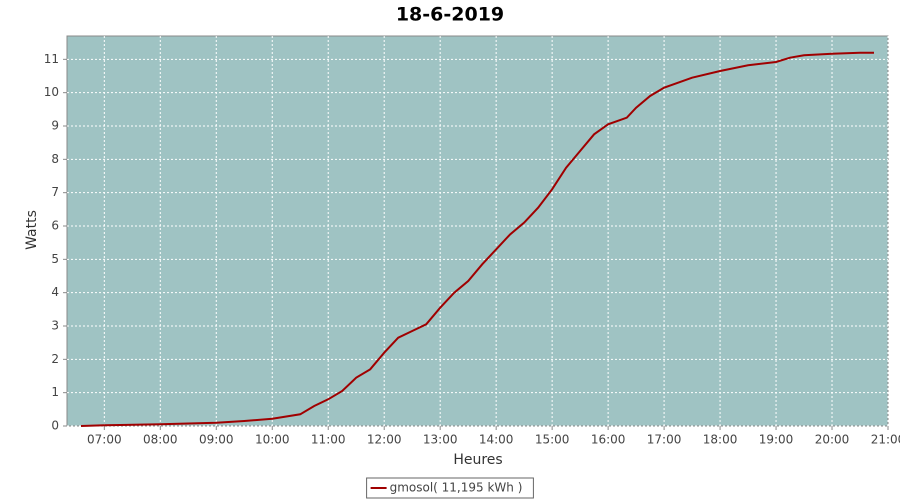 The image size is (900, 504). Describe the element at coordinates (55, 392) in the screenshot. I see `y-tick-label: 1` at that location.